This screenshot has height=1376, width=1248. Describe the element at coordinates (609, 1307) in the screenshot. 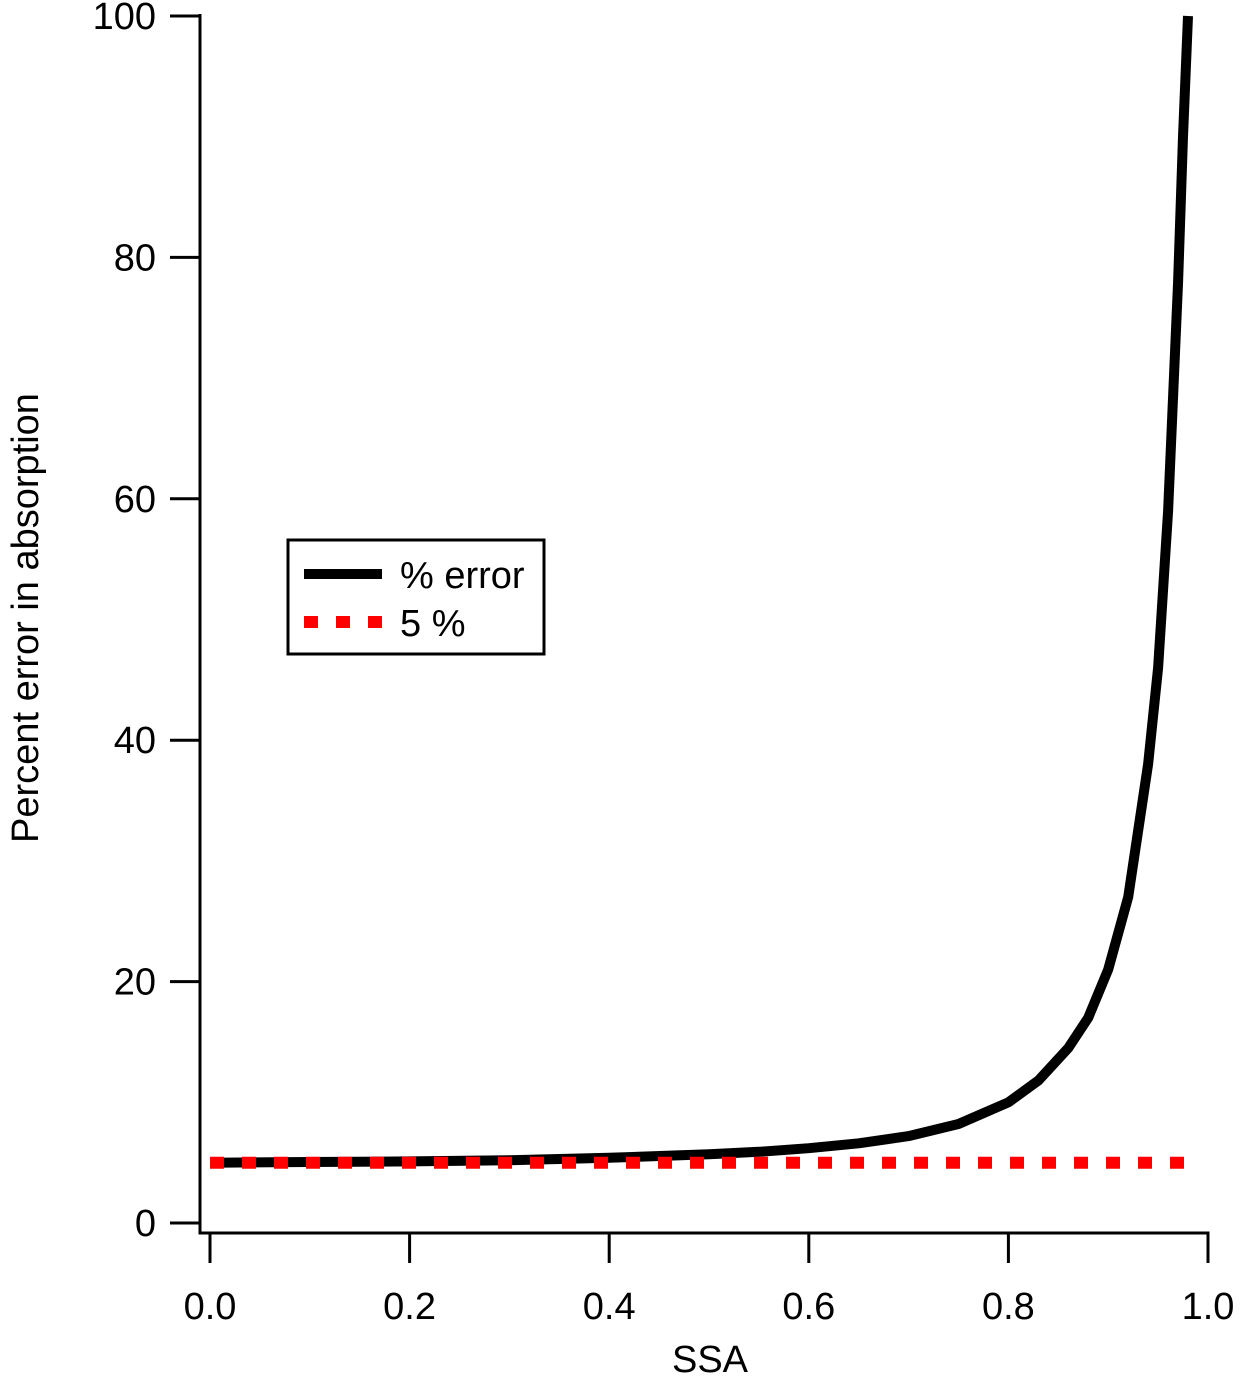

I see `x-tick-label-0.4: 0.4` at that location.